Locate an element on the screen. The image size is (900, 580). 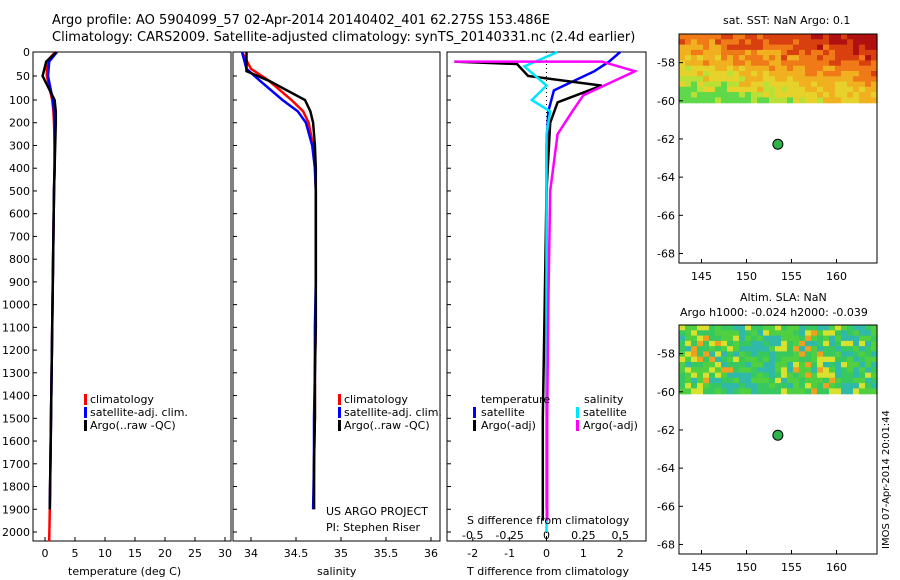
depth-tick-label: 0 is located at coordinates (26, 52).